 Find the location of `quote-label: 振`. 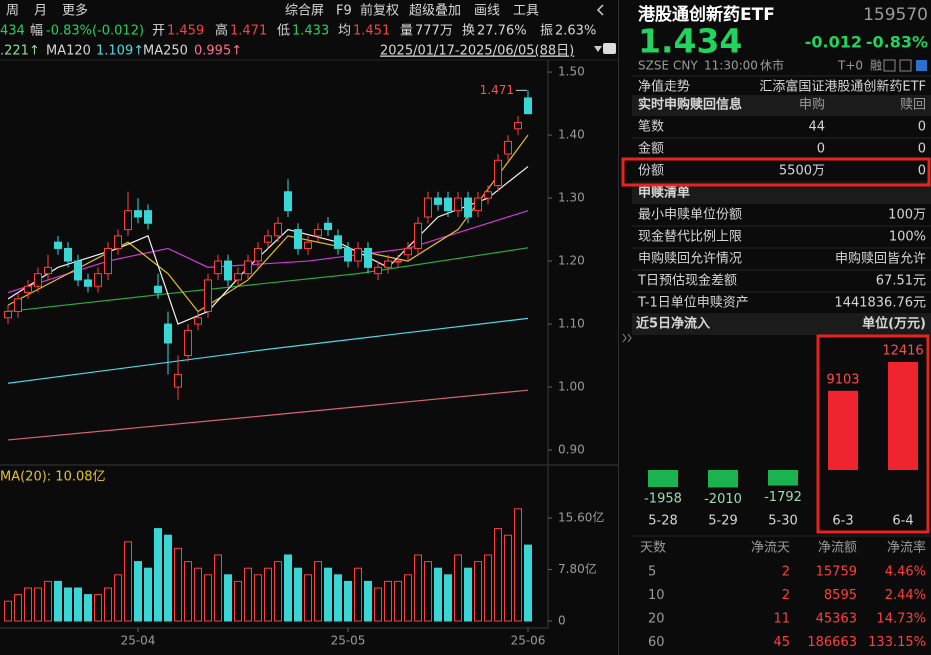

quote-label: 振 is located at coordinates (546, 31).